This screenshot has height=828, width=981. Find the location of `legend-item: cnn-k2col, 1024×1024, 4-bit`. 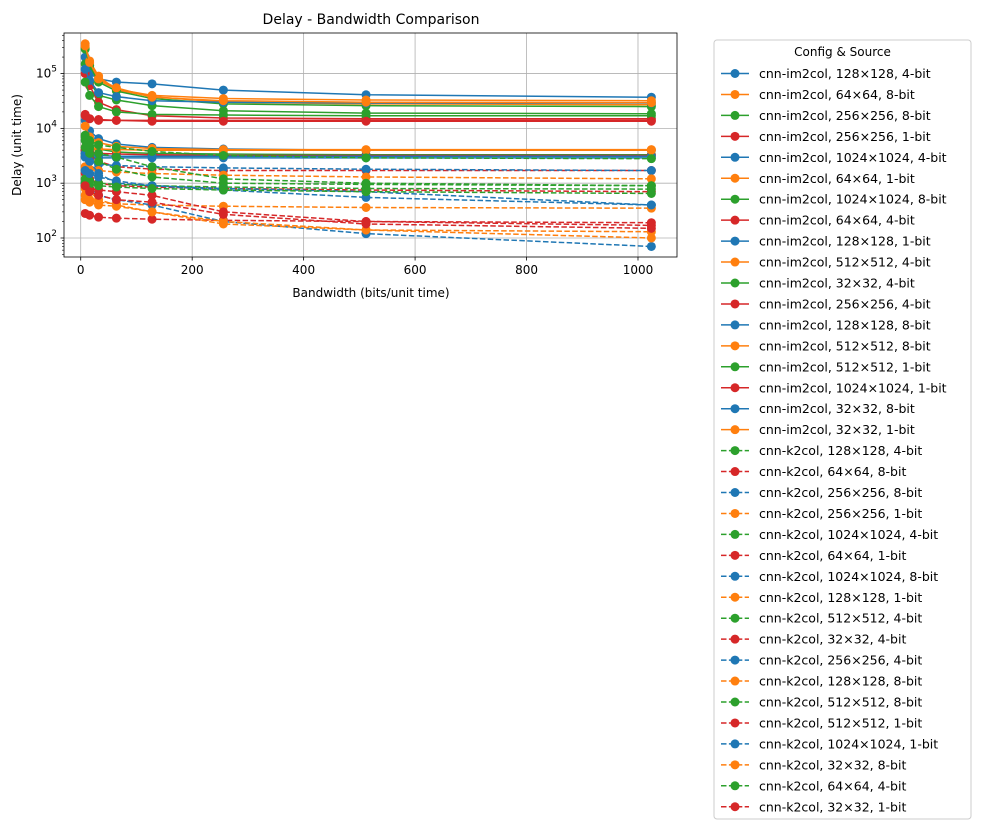

legend-item: cnn-k2col, 1024×1024, 4-bit is located at coordinates (829, 534).